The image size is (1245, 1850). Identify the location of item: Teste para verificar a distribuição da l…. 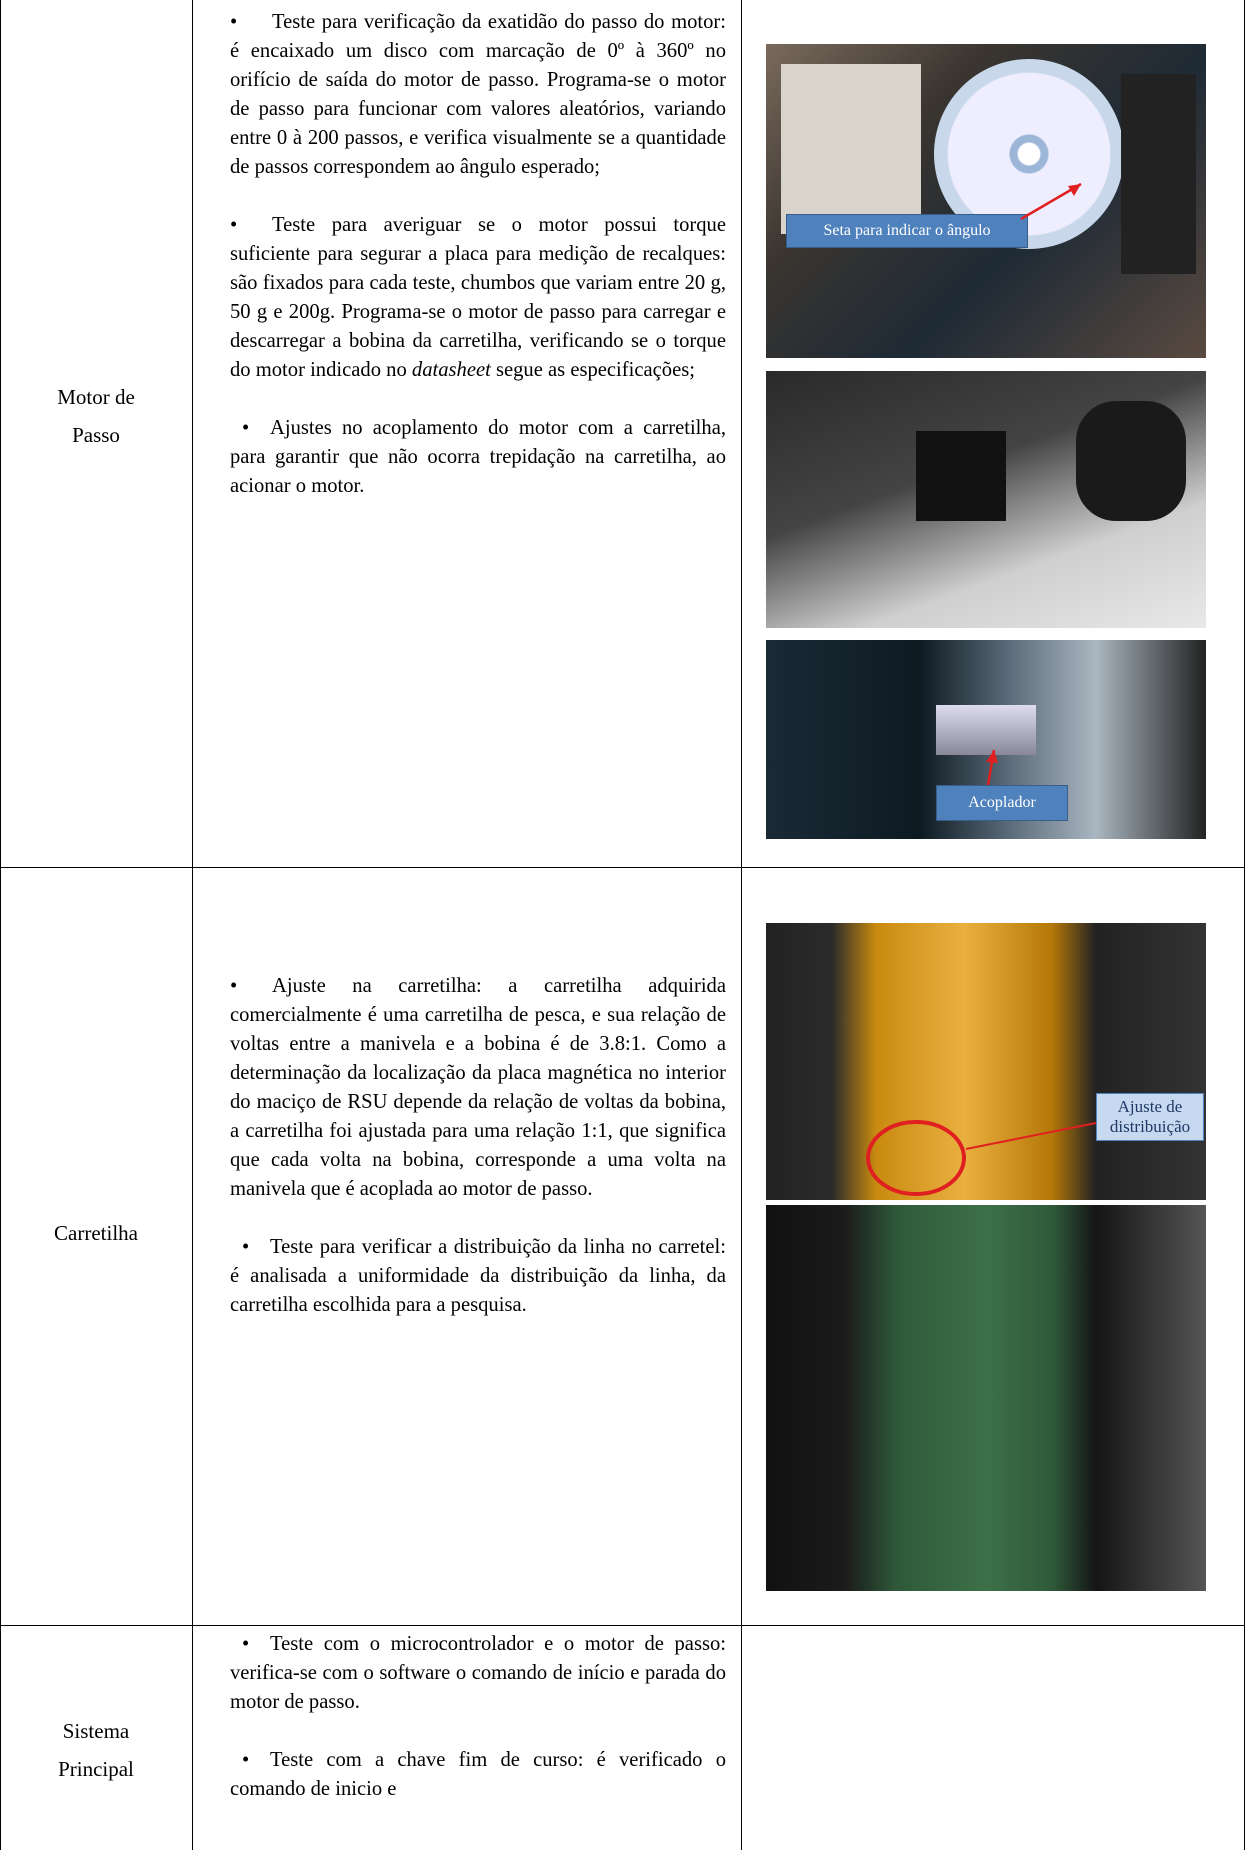
(478, 1276).